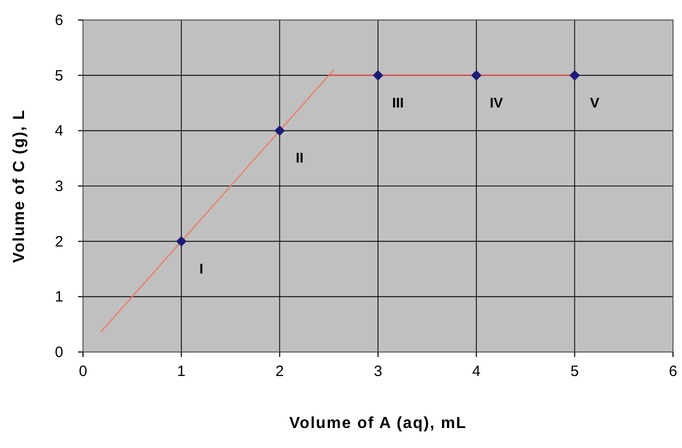 The height and width of the screenshot is (448, 682). I want to click on annotation: IV, so click(497, 102).